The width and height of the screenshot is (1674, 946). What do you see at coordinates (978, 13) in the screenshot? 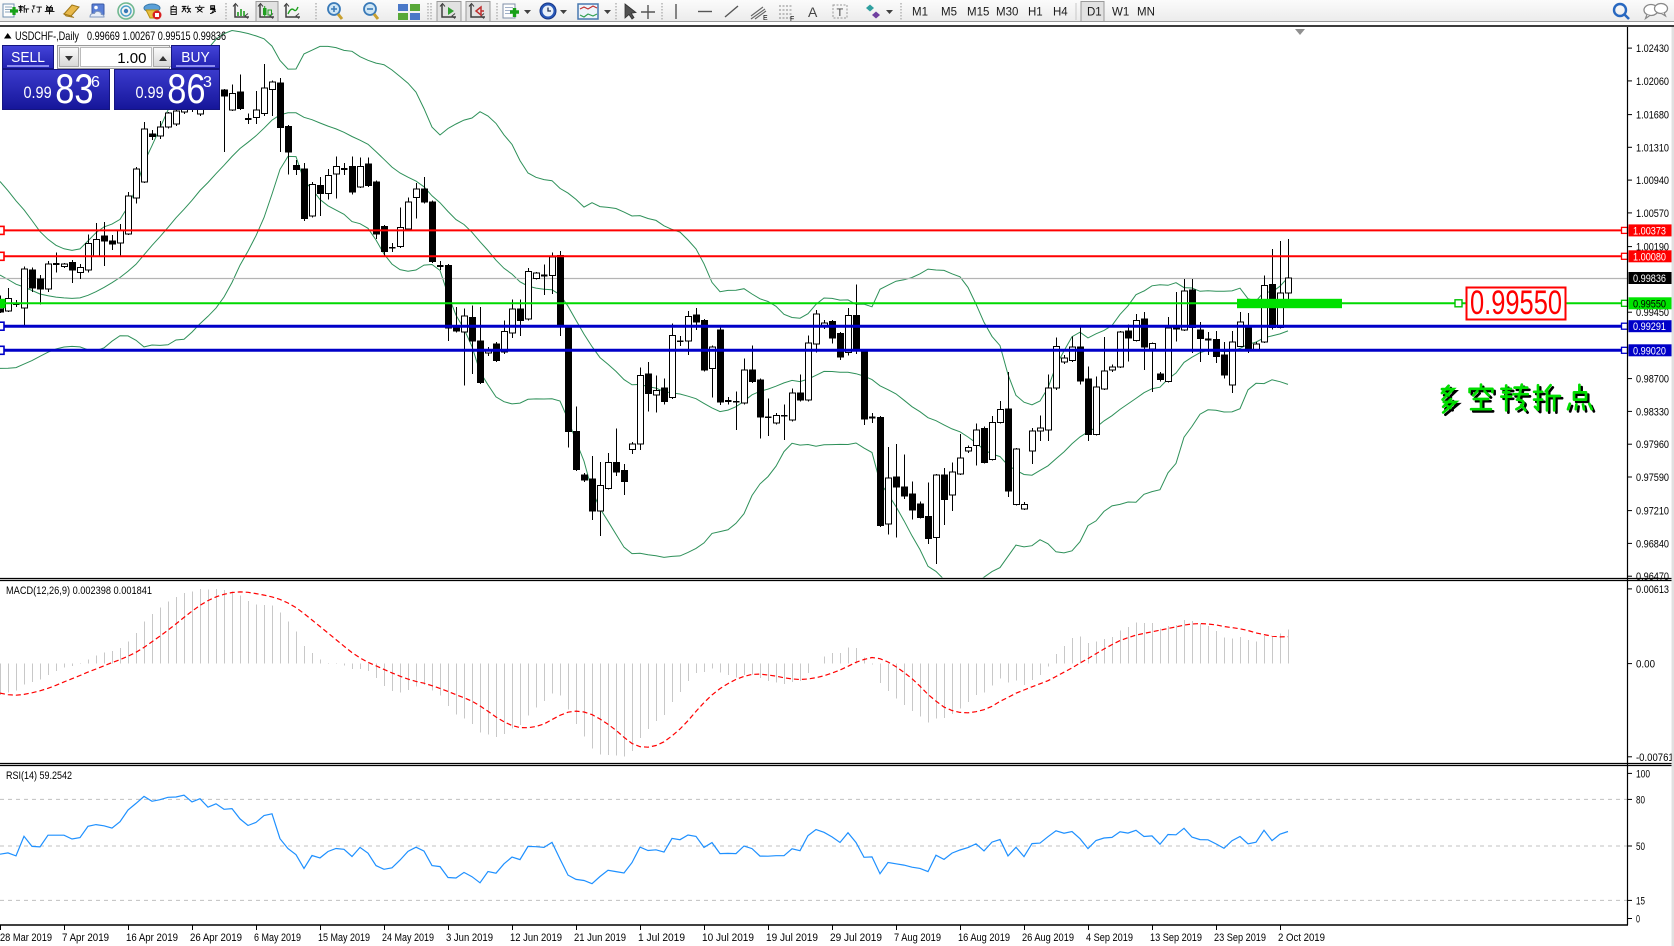
I see `svg-text: M15` at bounding box center [978, 13].